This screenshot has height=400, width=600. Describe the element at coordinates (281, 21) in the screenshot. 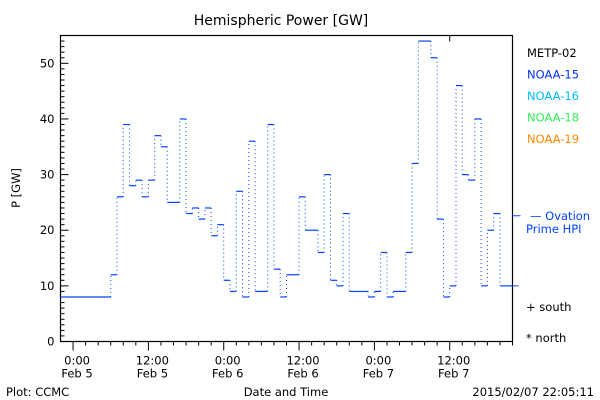

I see `chart-title: Hemispheric Power [GW]` at that location.